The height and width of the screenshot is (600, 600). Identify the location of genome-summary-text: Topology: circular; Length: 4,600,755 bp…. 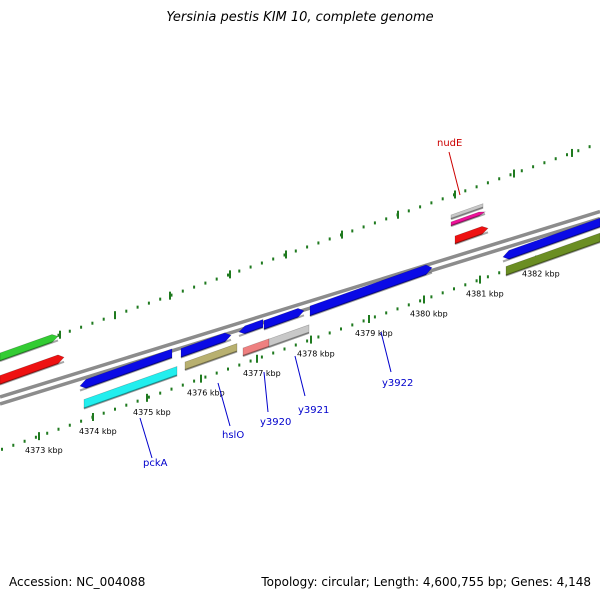
(426, 582).